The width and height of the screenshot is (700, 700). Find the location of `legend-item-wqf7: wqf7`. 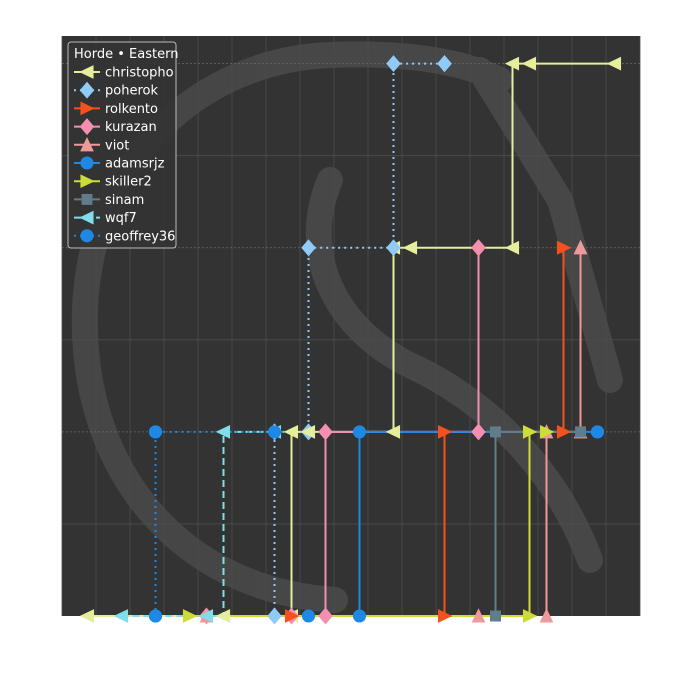

legend-item-wqf7: wqf7 is located at coordinates (105, 218).